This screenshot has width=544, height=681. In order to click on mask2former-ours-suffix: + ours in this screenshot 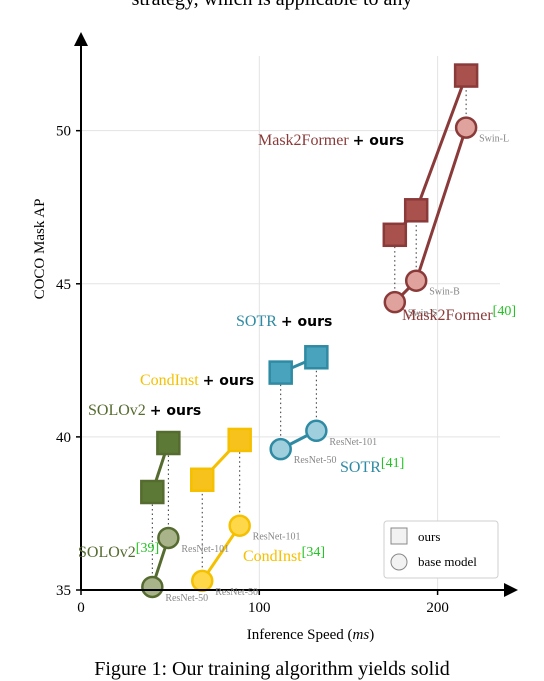, I will do `click(378, 141)`.